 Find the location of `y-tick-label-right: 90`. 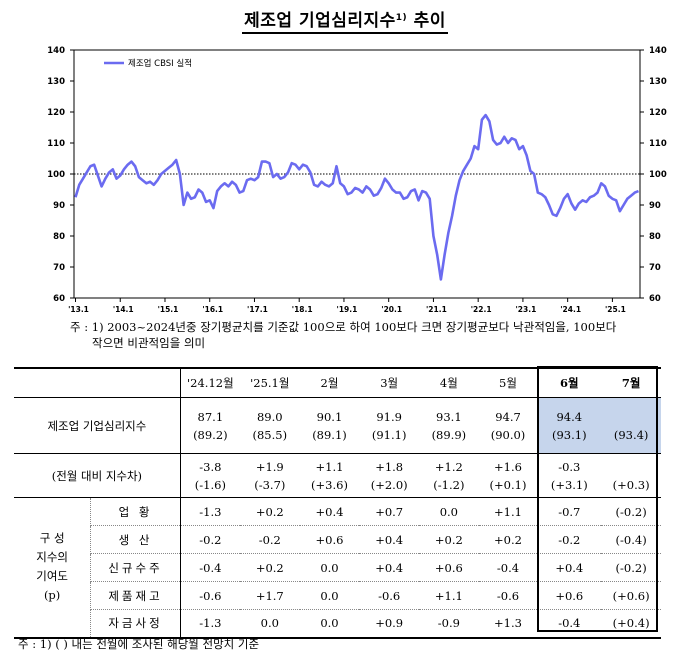

y-tick-label-right: 90 is located at coordinates (655, 206).